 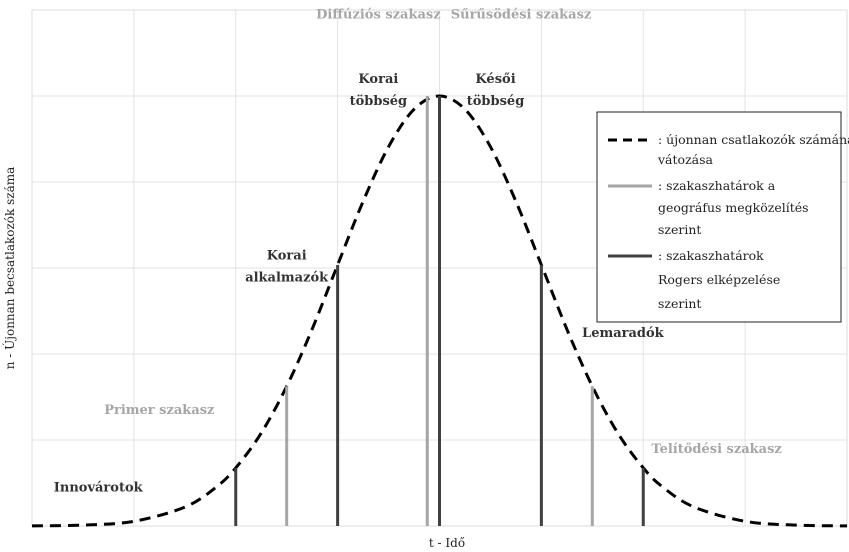 I want to click on legend-box, so click(x=719, y=217).